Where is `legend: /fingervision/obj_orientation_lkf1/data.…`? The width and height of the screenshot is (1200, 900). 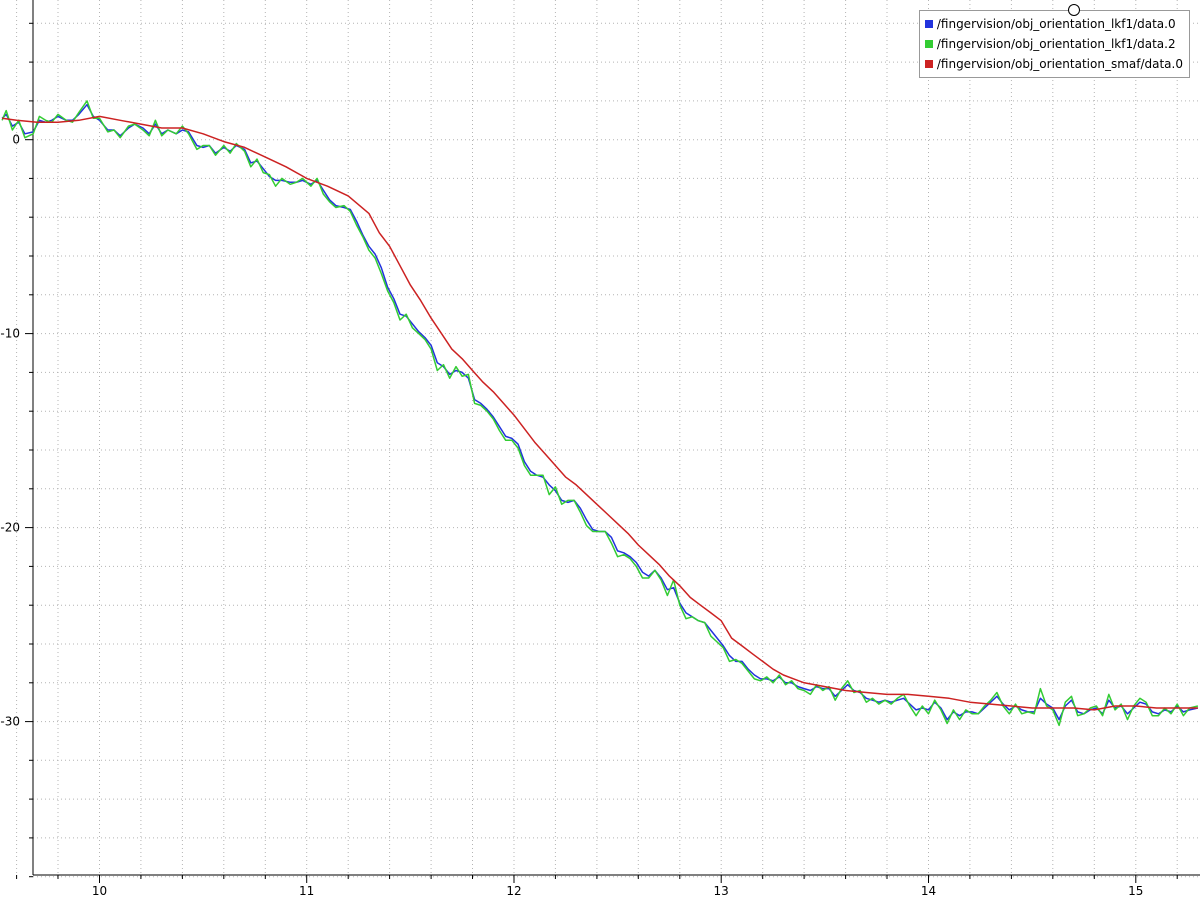
legend: /fingervision/obj_orientation_lkf1/data.… is located at coordinates (1054, 44).